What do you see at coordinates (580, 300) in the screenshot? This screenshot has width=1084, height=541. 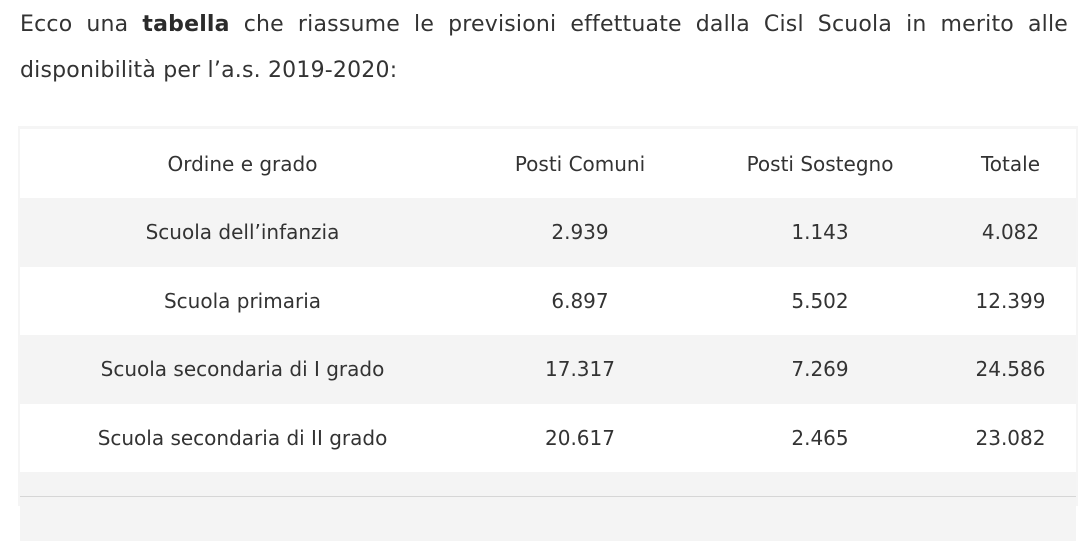 I see `cell-posti-comuni: 6.897` at bounding box center [580, 300].